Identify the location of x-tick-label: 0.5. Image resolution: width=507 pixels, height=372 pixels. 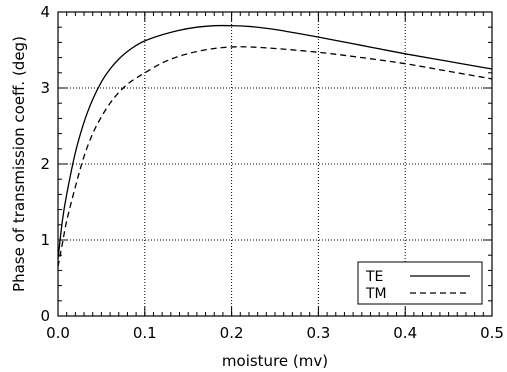
(492, 333).